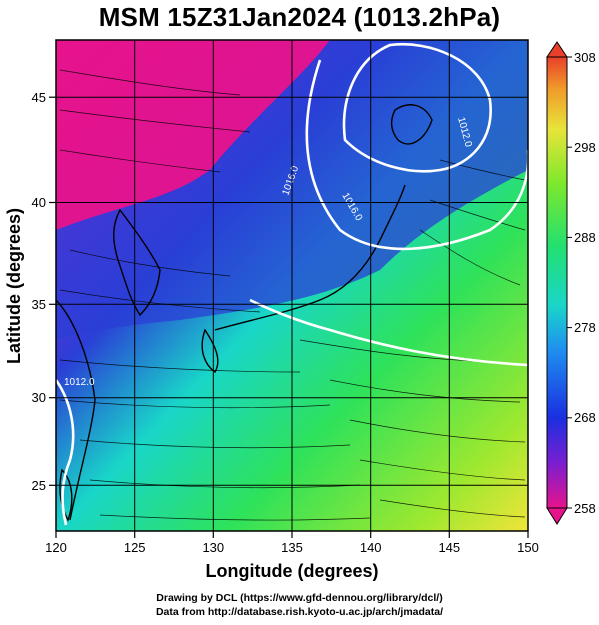 The height and width of the screenshot is (625, 599). I want to click on map-title: MSM 15Z31Jan2024 (1013.2hPa), so click(299, 17).